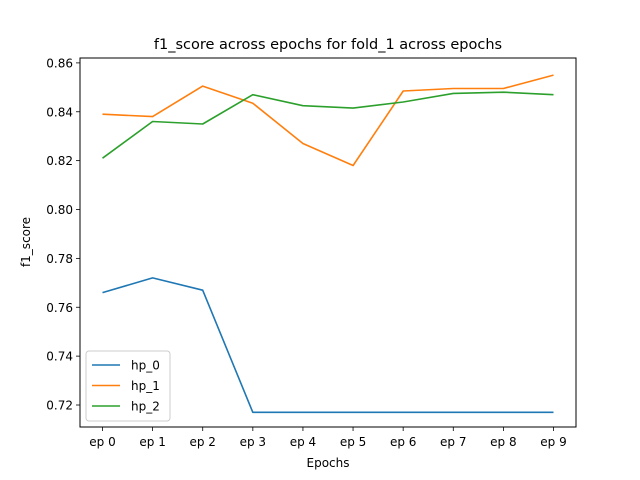 This screenshot has height=480, width=640. What do you see at coordinates (63, 234) in the screenshot?
I see `y-axis: 0.72 0.74 0.76 0.78 0.80 0.82 0.84 0.86` at bounding box center [63, 234].